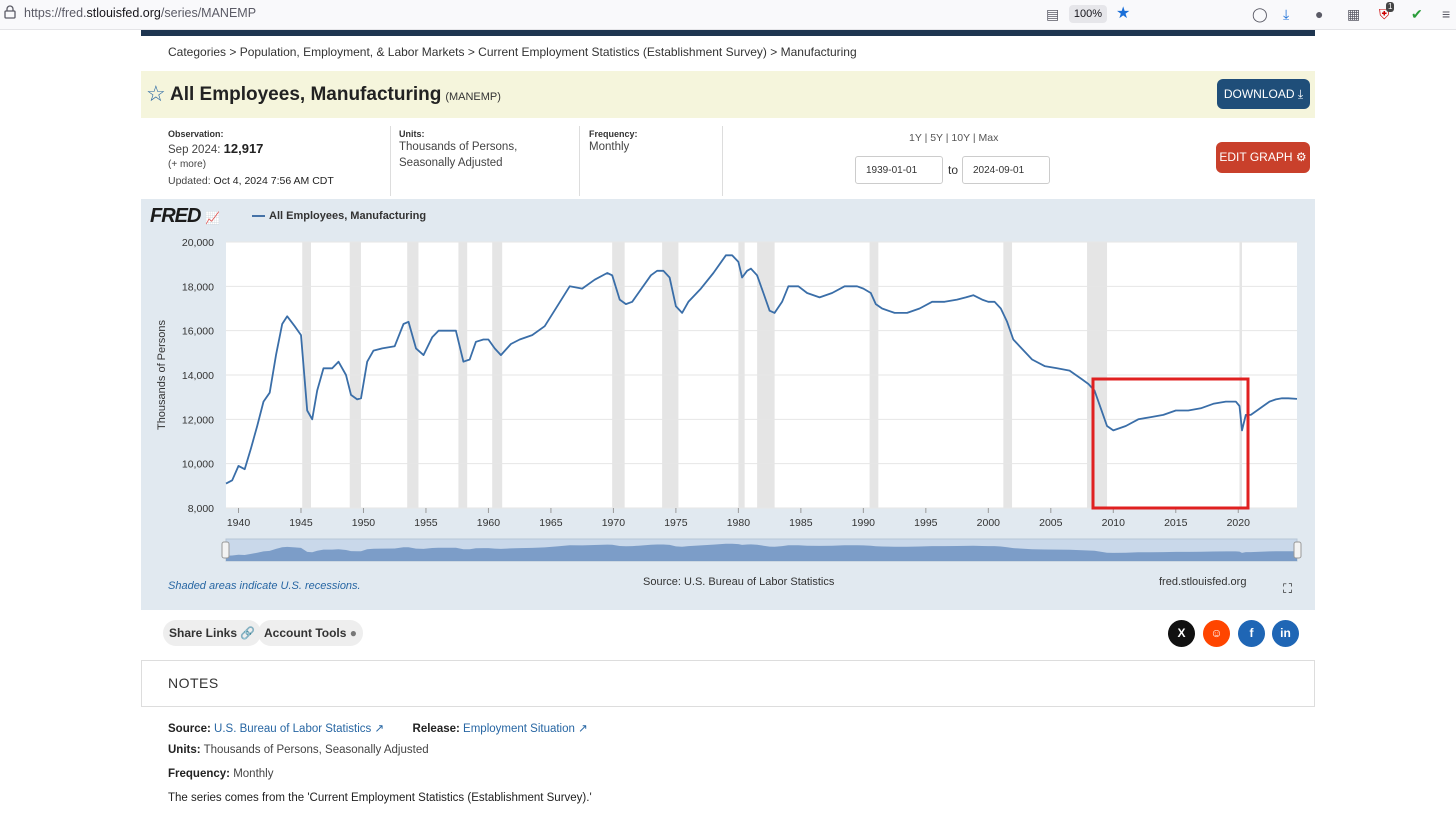 The height and width of the screenshot is (819, 1456). I want to click on x-tick-label: 1990, so click(864, 523).